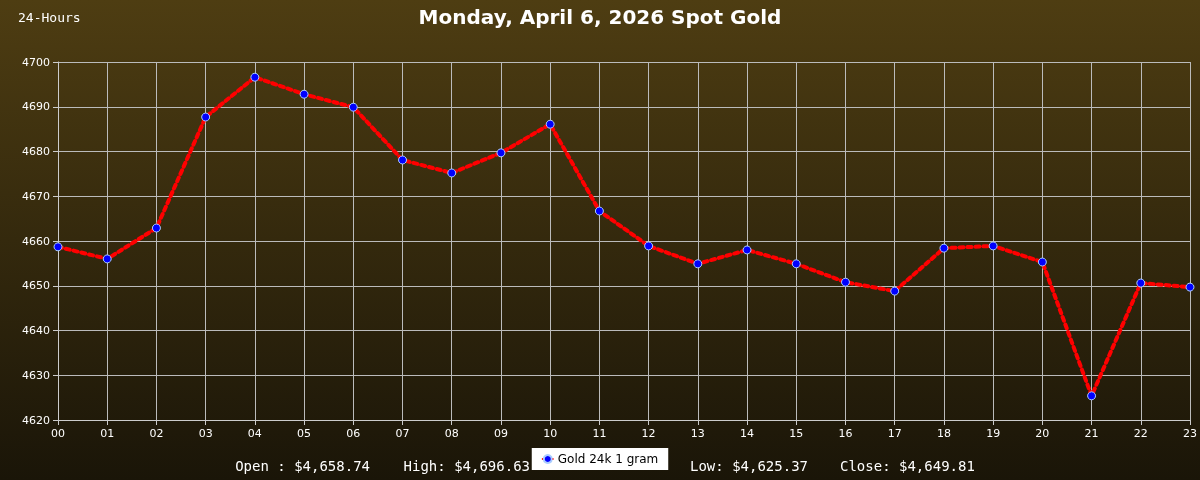 Image resolution: width=1200 pixels, height=480 pixels. What do you see at coordinates (697, 433) in the screenshot?
I see `x-tick-label: 13` at bounding box center [697, 433].